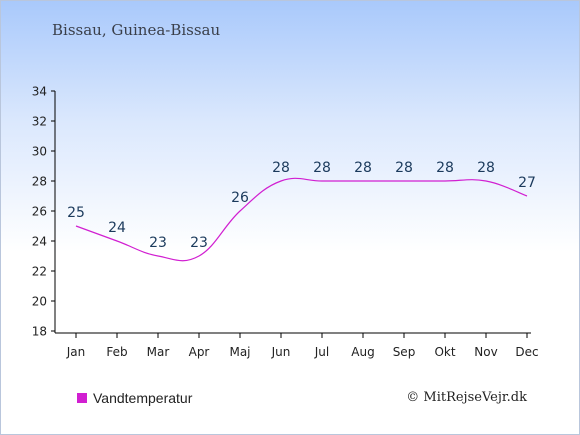 The height and width of the screenshot is (435, 580). What do you see at coordinates (39, 242) in the screenshot?
I see `y-tick-label: 24` at bounding box center [39, 242].